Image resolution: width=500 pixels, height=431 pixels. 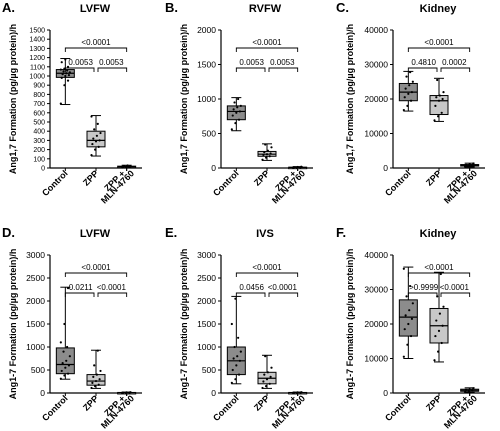 What do you see at coordinates (342, 7) in the screenshot?
I see `panel-letter: C.` at bounding box center [342, 7].